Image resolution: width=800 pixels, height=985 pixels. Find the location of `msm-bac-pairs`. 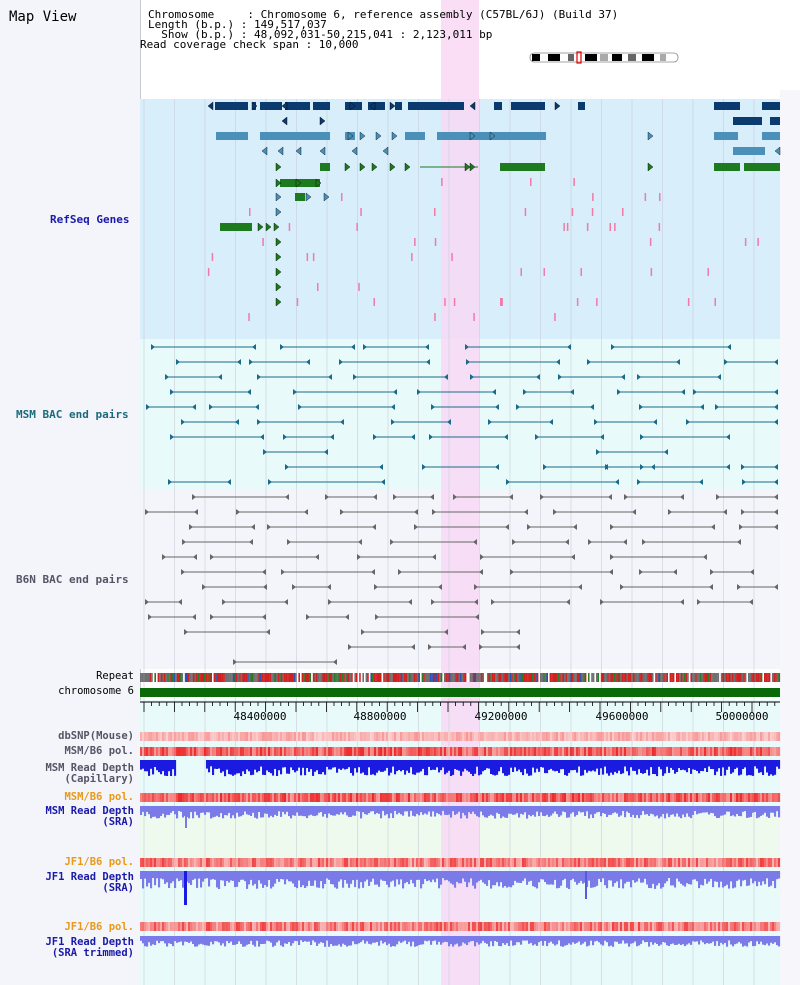

msm-bac-pairs is located at coordinates (462, 414).